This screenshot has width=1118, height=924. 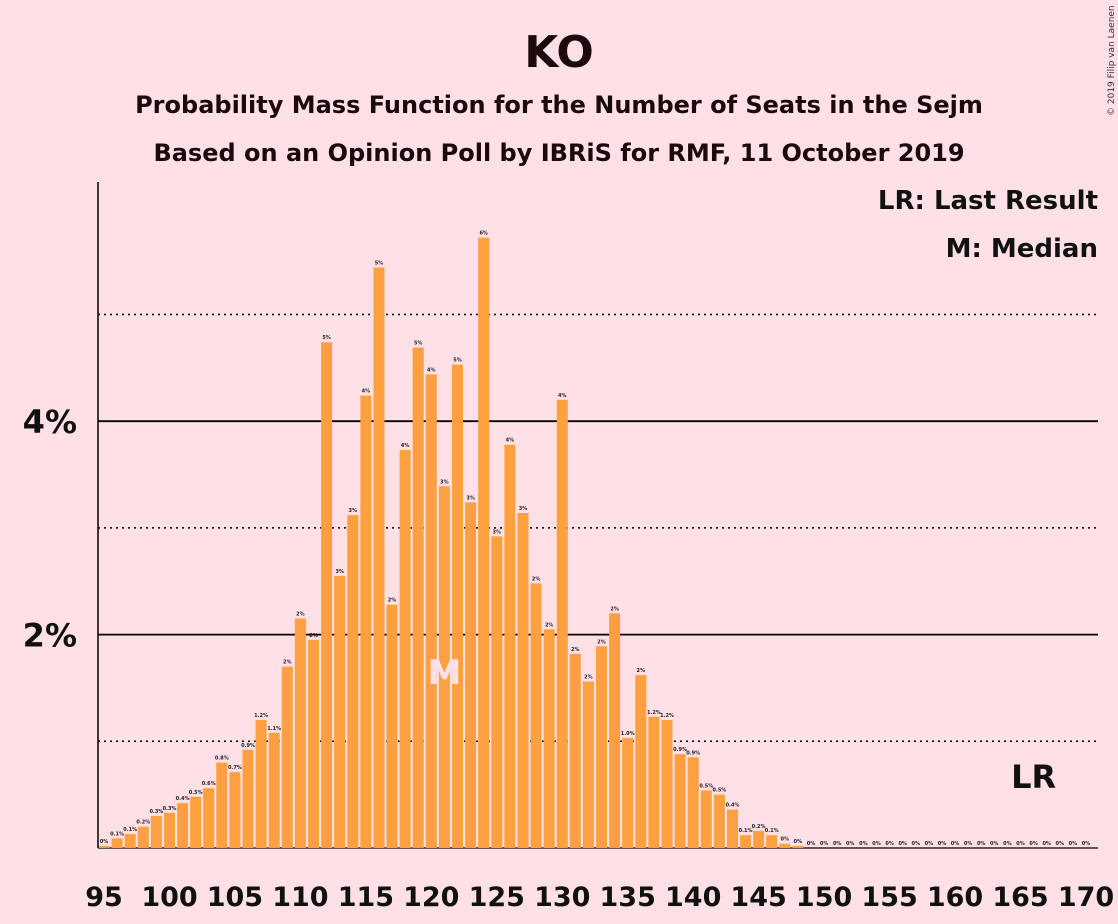 What do you see at coordinates (837, 844) in the screenshot?
I see `bar-label-seat-151: 0%` at bounding box center [837, 844].